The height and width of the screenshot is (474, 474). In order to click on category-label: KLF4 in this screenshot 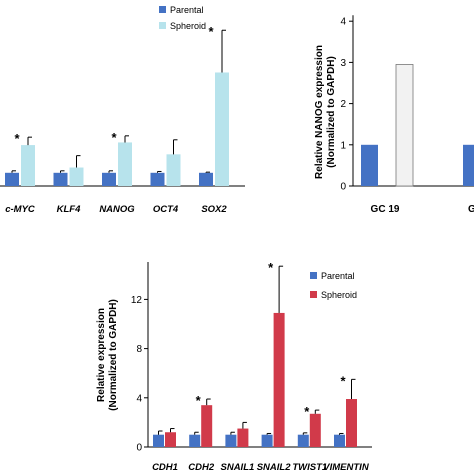, I will do `click(69, 209)`.